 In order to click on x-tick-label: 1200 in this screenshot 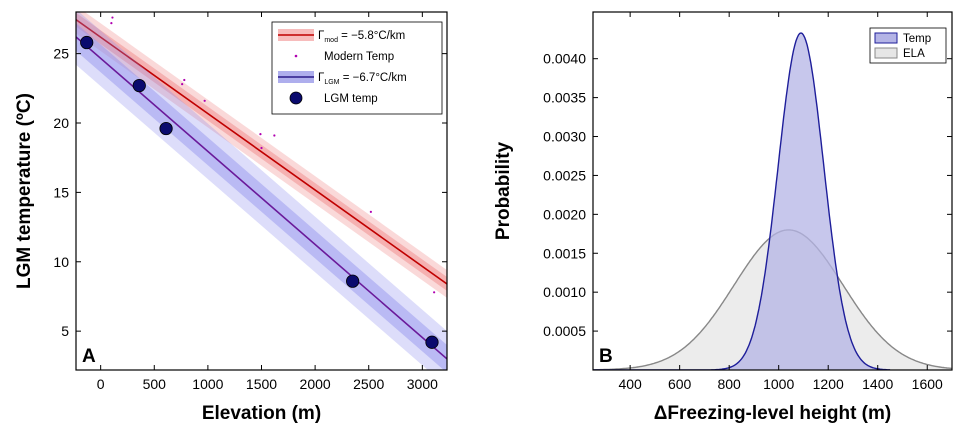, I will do `click(828, 384)`.